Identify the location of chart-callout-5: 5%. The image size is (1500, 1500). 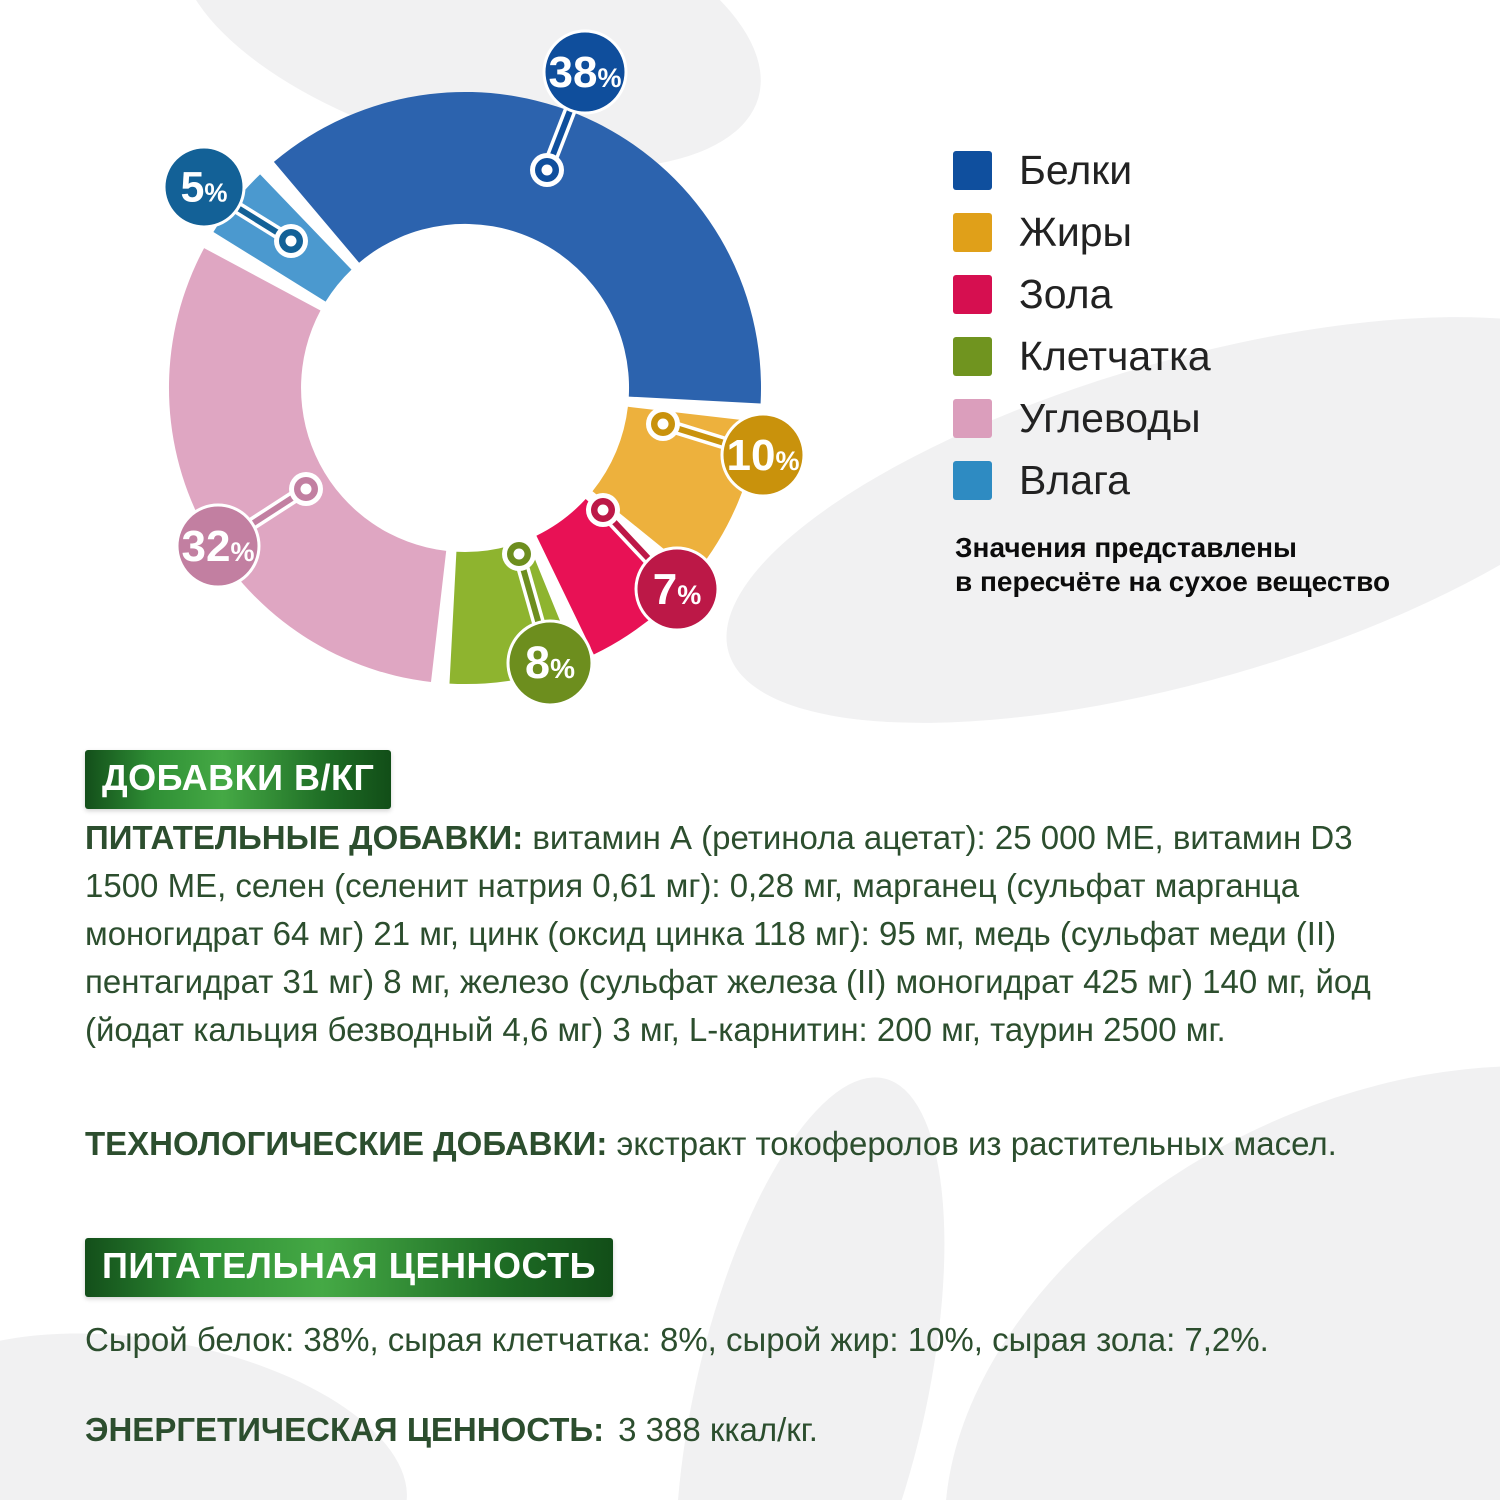
(235, 201).